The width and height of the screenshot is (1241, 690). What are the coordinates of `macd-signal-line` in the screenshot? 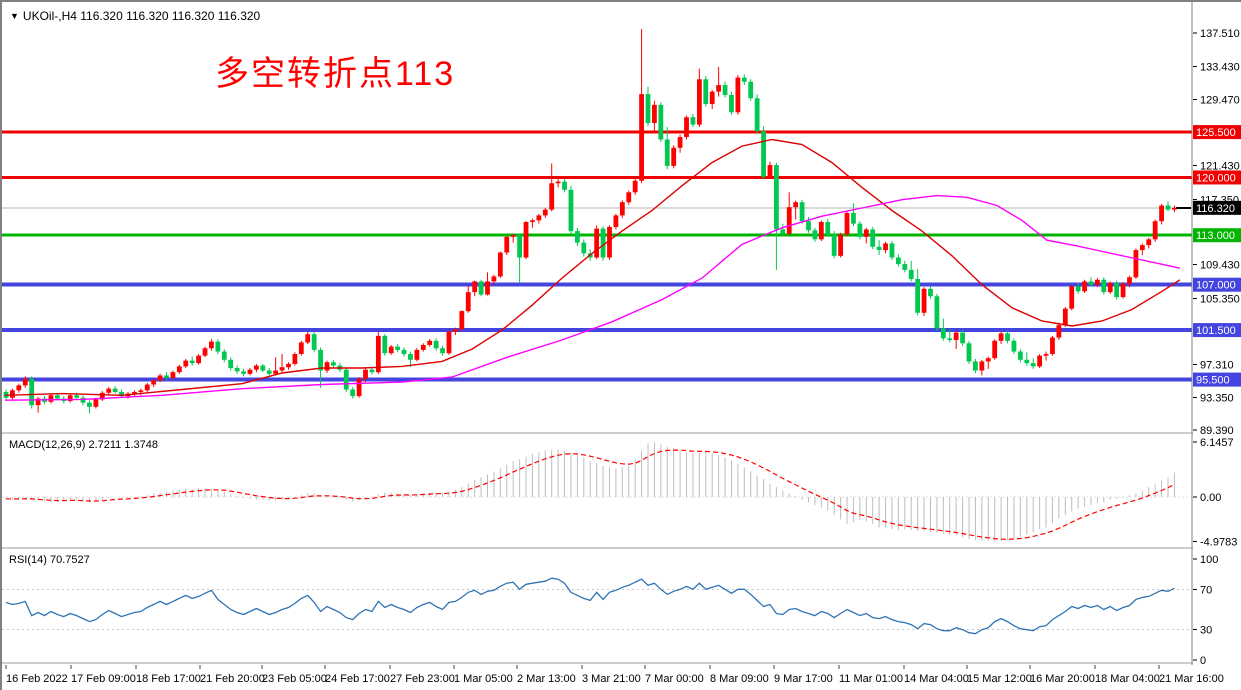 It's located at (590, 494).